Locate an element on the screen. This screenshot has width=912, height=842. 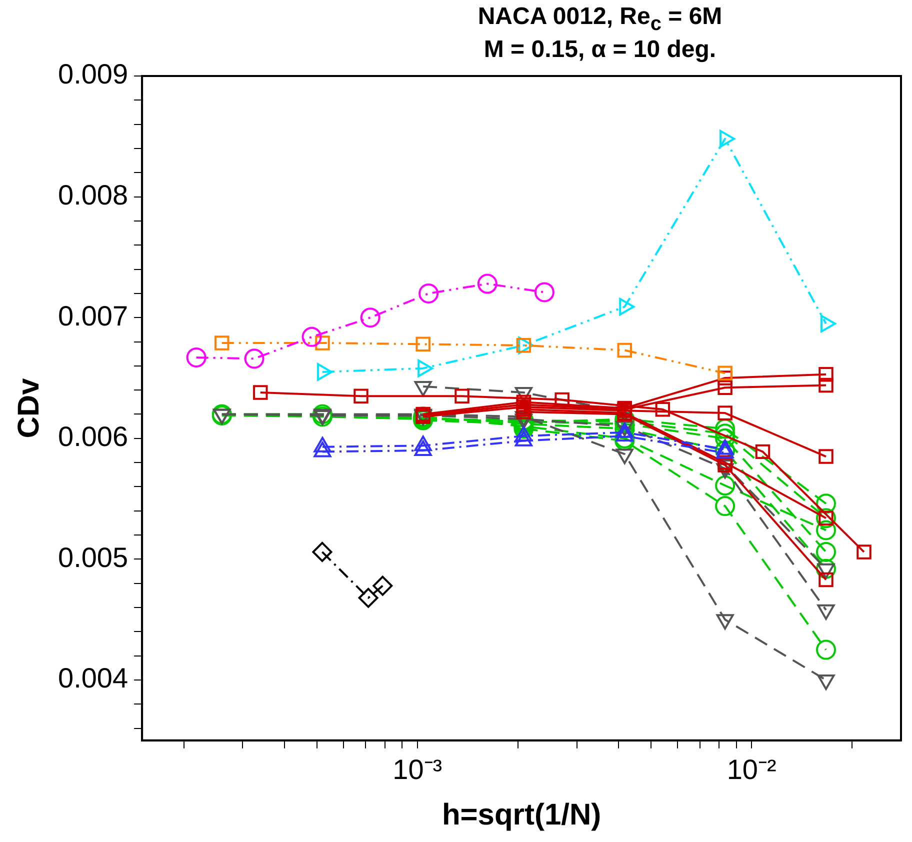
x-axis-title: h=sqrt(1/N) is located at coordinates (522, 815).